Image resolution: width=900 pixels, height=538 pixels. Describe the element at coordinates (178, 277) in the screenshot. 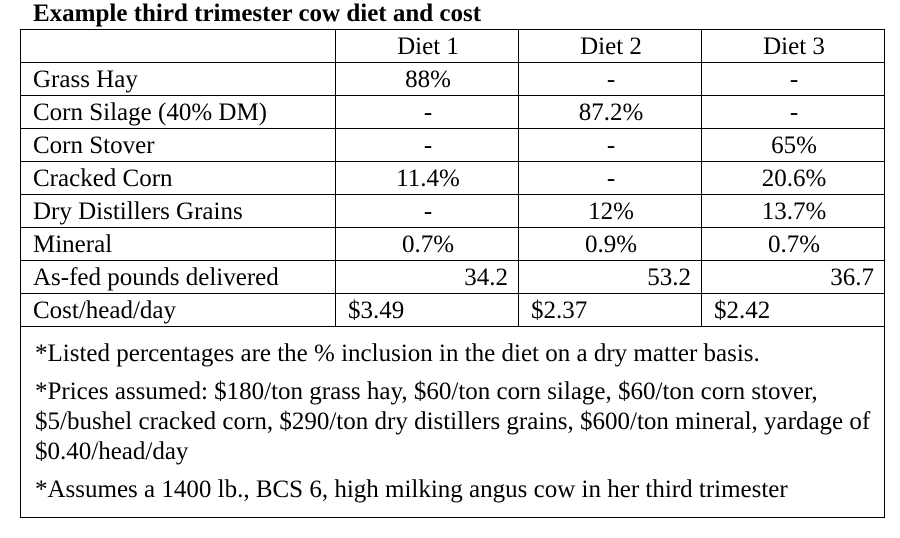

I see `row-label: As-fed pounds delivered` at that location.